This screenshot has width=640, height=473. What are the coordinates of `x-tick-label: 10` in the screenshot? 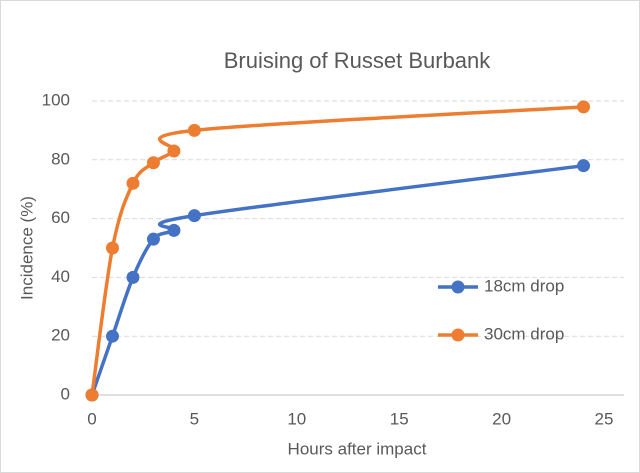 It's located at (296, 418).